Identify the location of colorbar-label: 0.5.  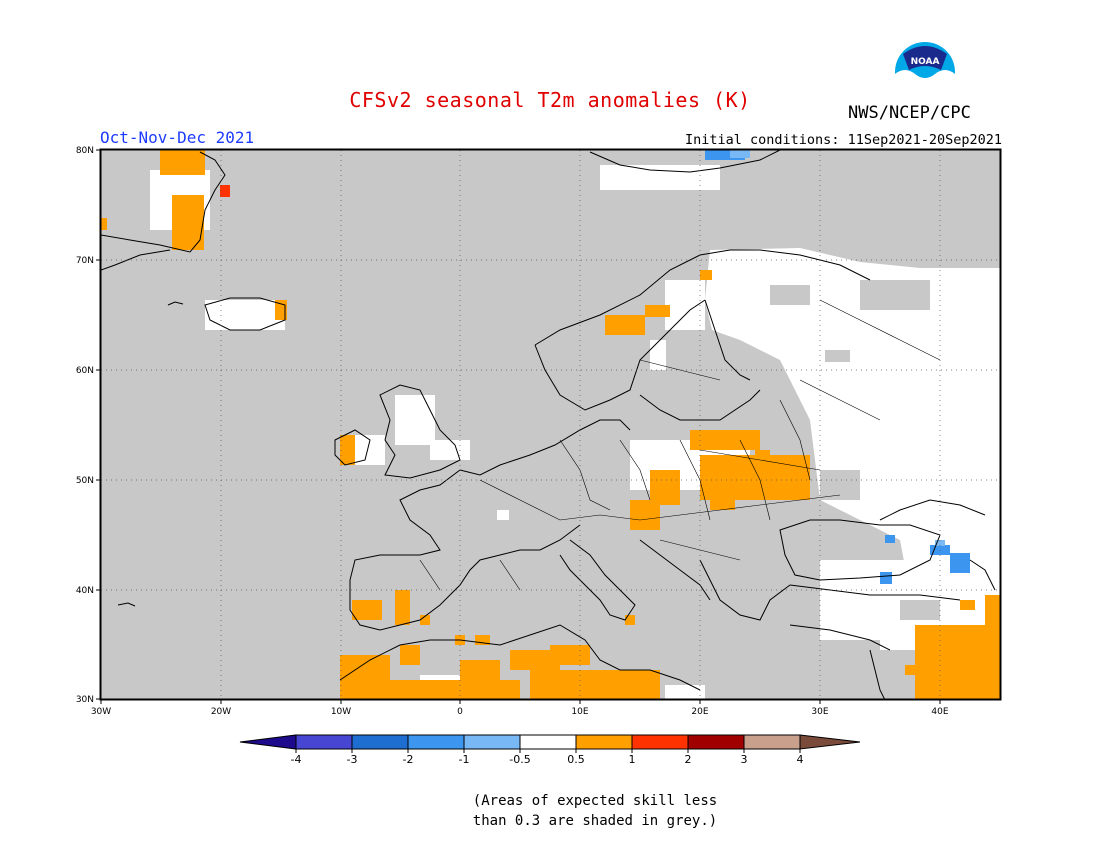
(576, 759).